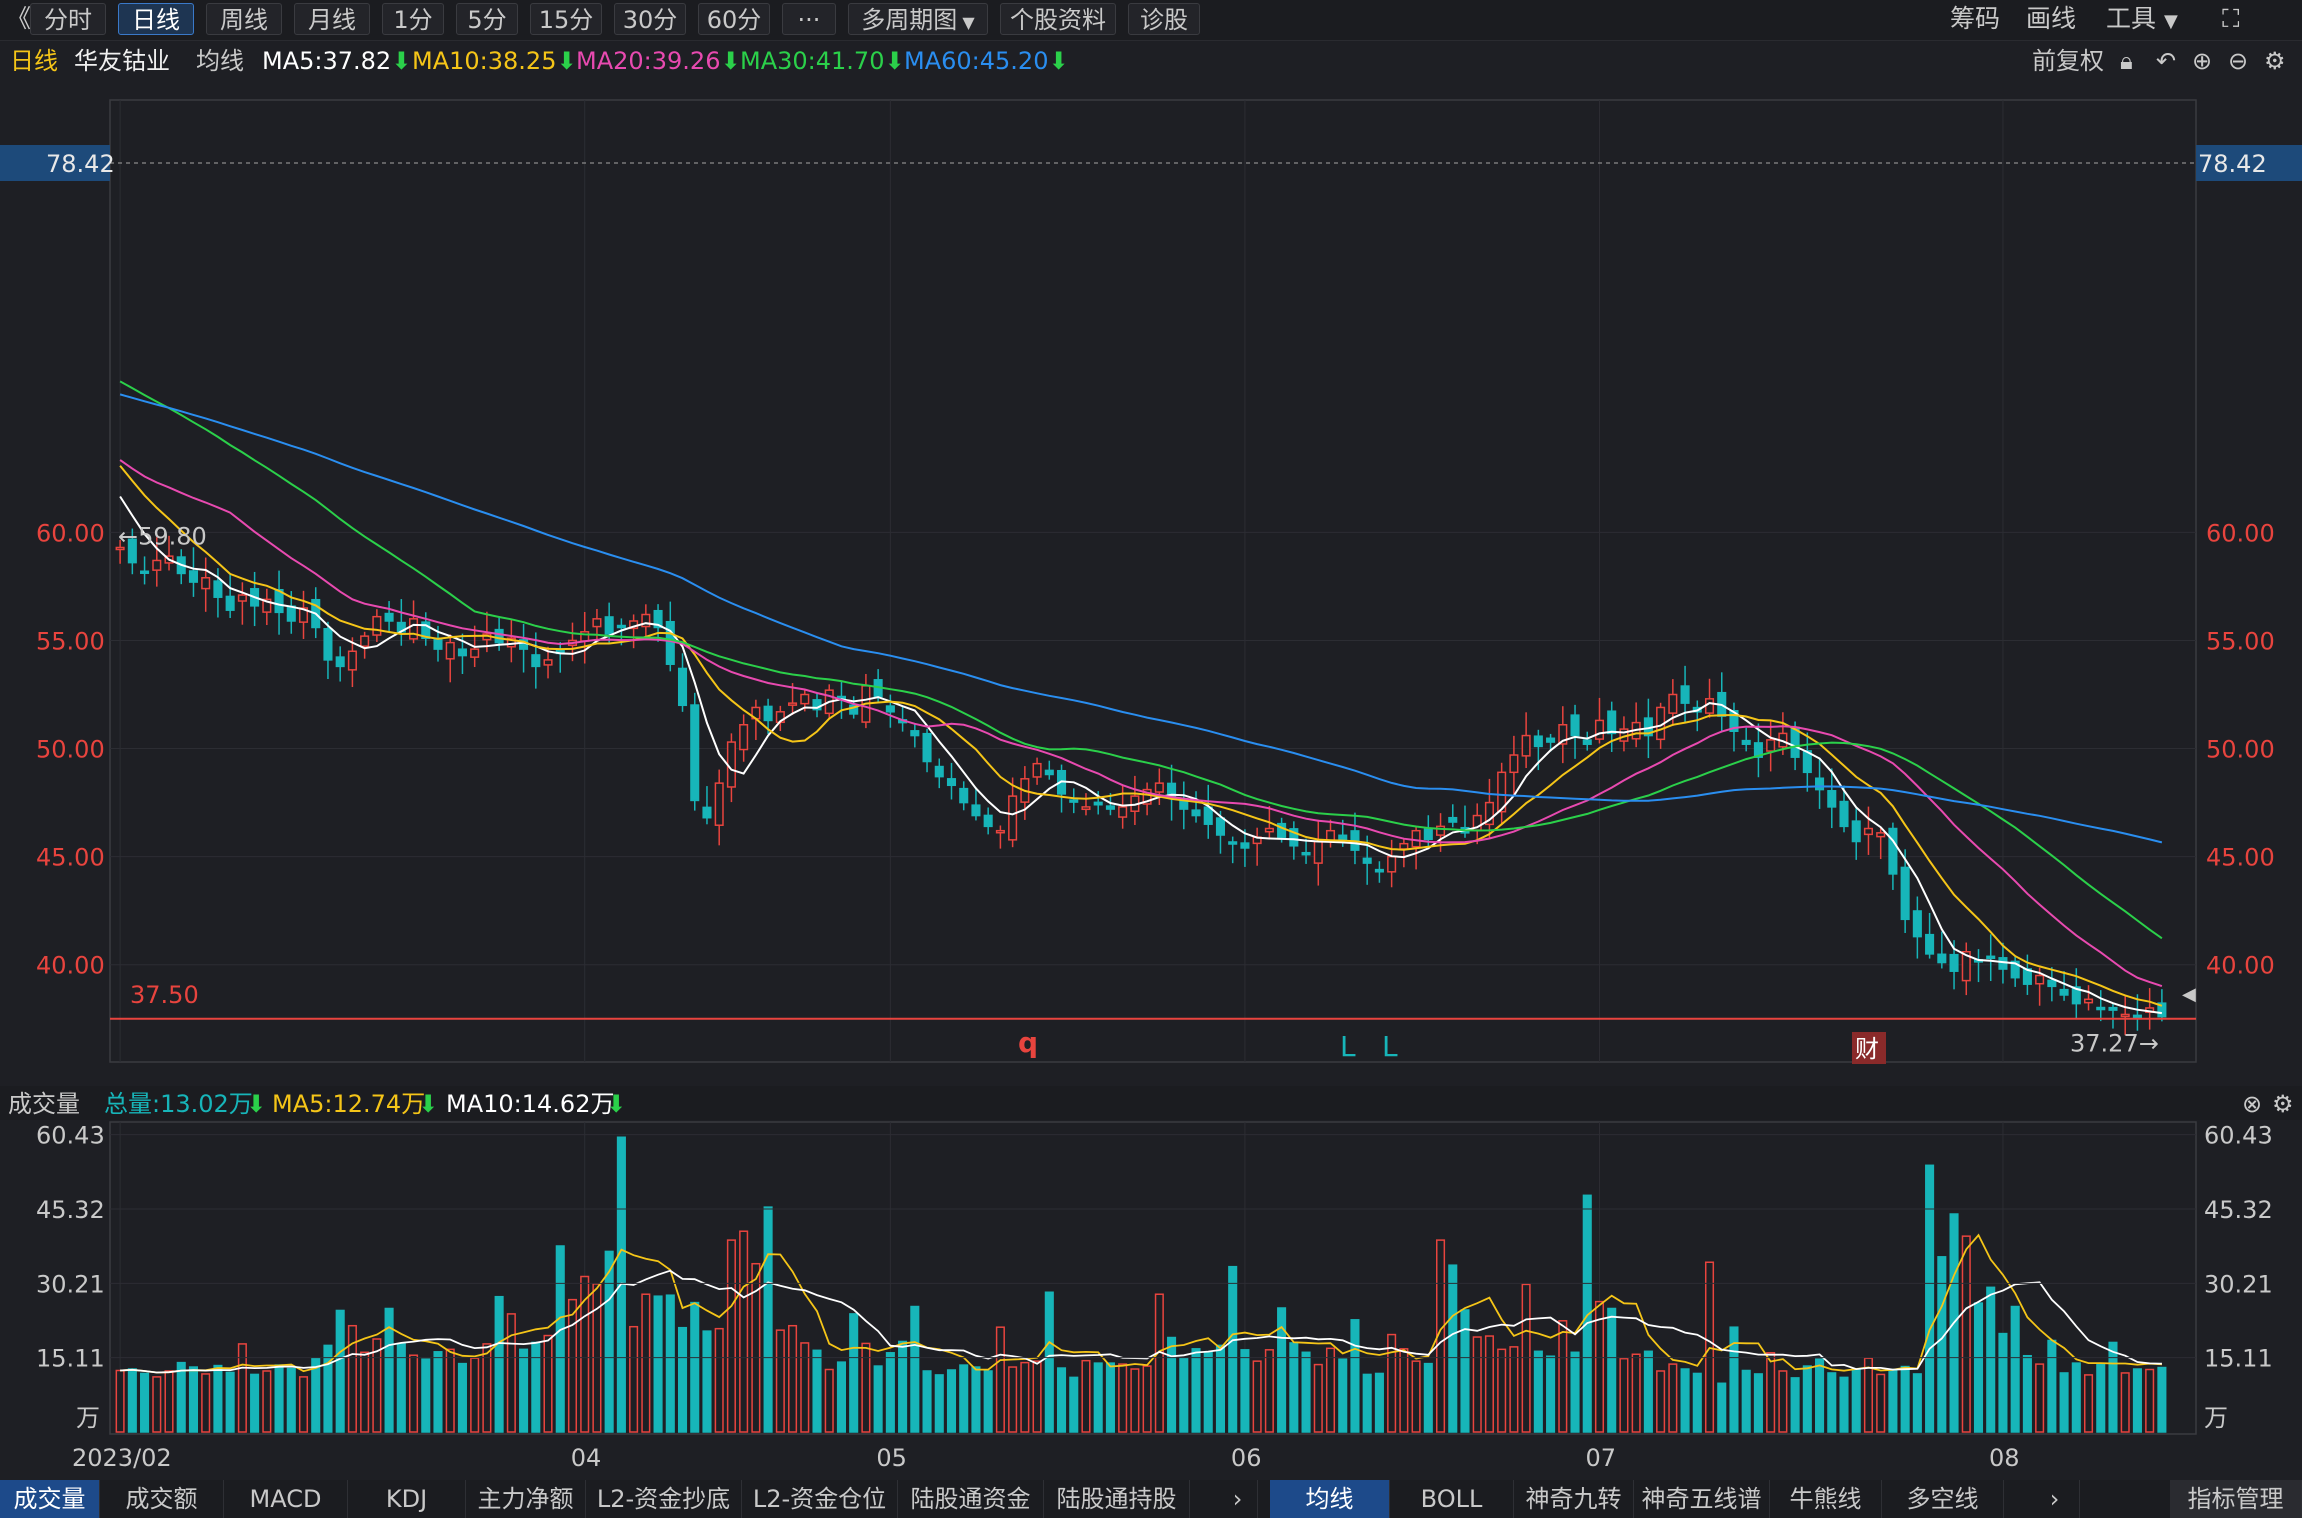 Image resolution: width=2302 pixels, height=1518 pixels. Describe the element at coordinates (1058, 19) in the screenshot. I see `period-tab-11: 个股资料` at that location.